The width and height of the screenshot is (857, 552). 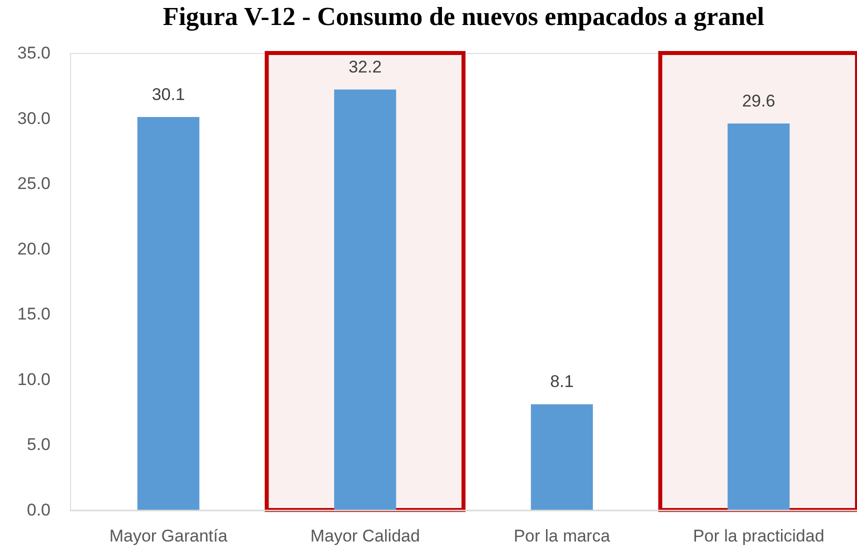 I want to click on data-label: 8.1, so click(x=562, y=382).